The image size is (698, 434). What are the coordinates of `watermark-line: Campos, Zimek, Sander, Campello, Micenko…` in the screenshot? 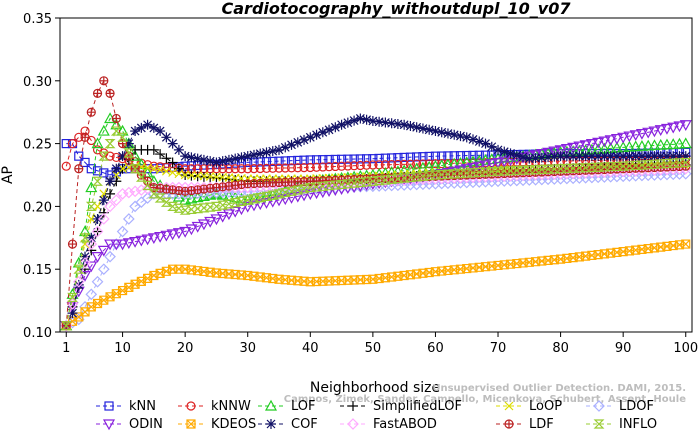 It's located at (485, 399).